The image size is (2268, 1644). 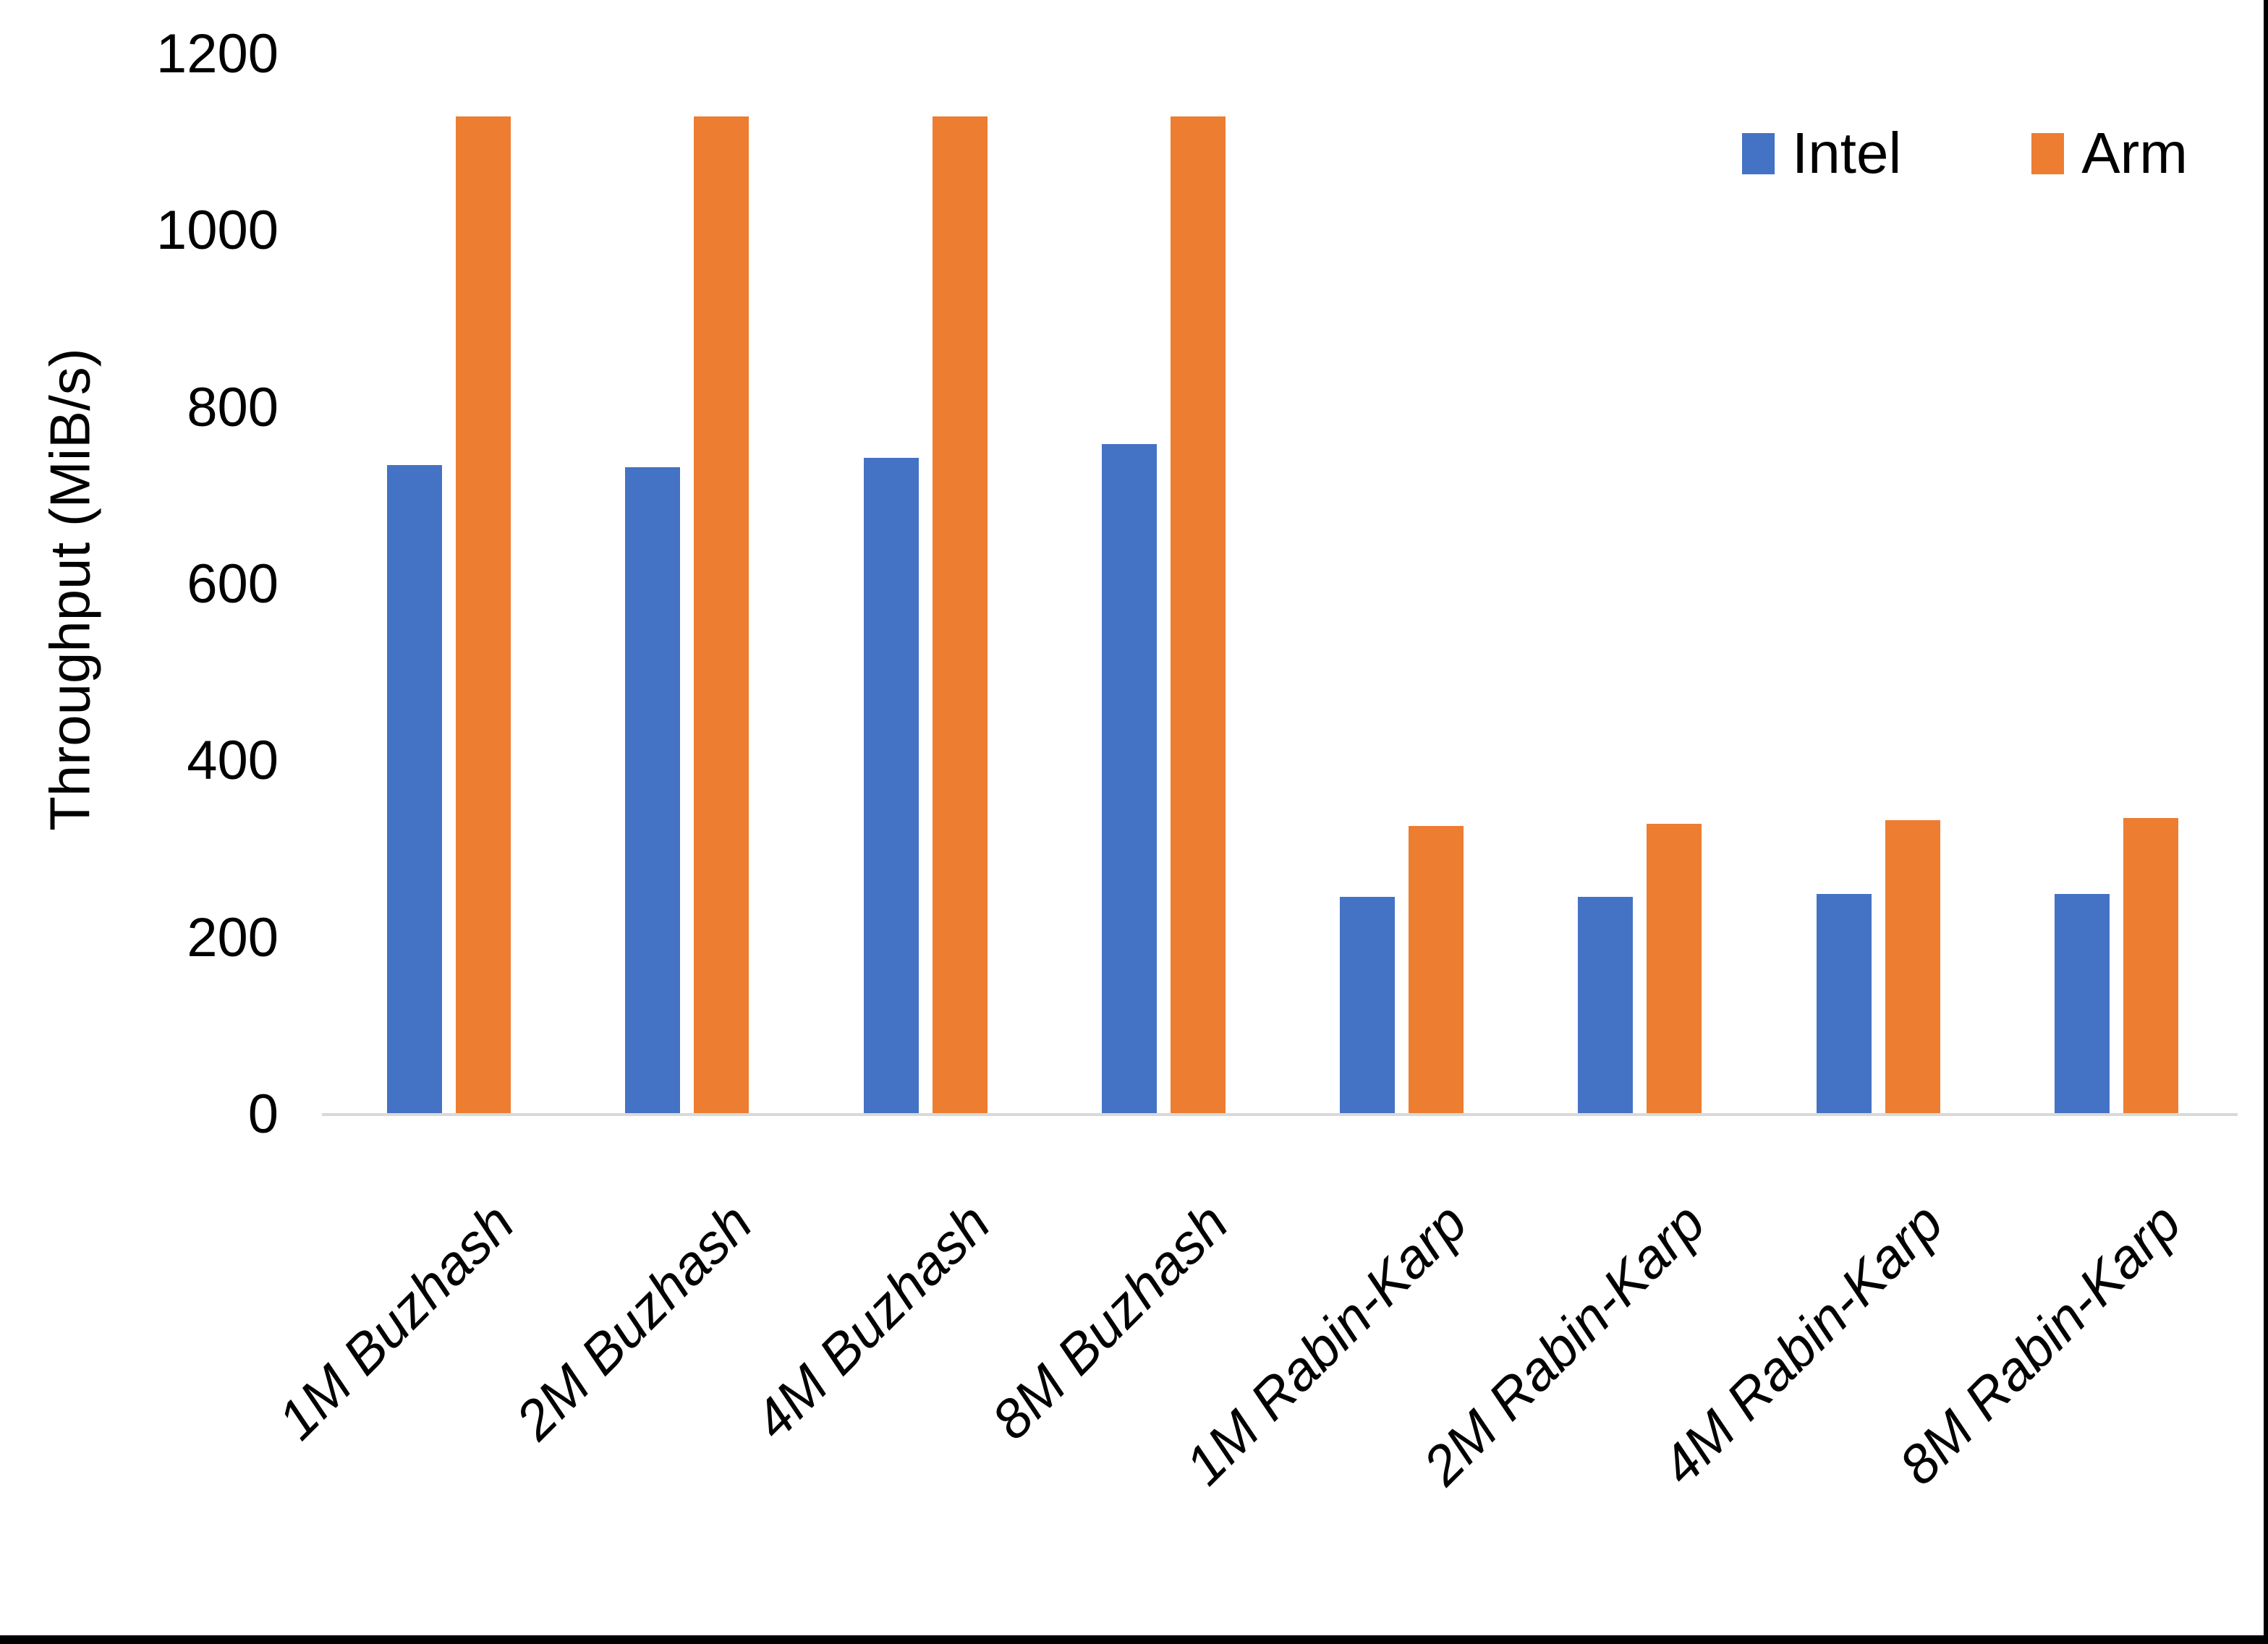 I want to click on y-tick-label: 200, so click(x=233, y=937).